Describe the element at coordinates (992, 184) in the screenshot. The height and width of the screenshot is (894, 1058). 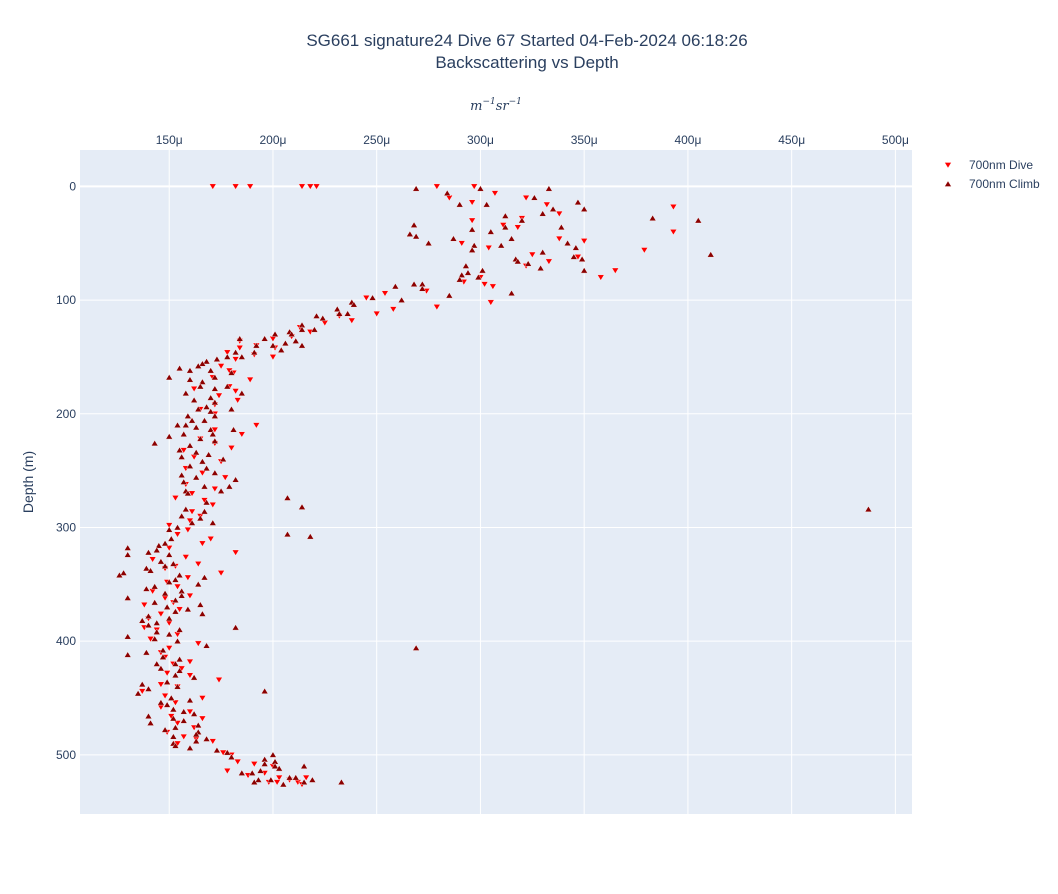
I see `legend-item: 700nm Climb` at that location.